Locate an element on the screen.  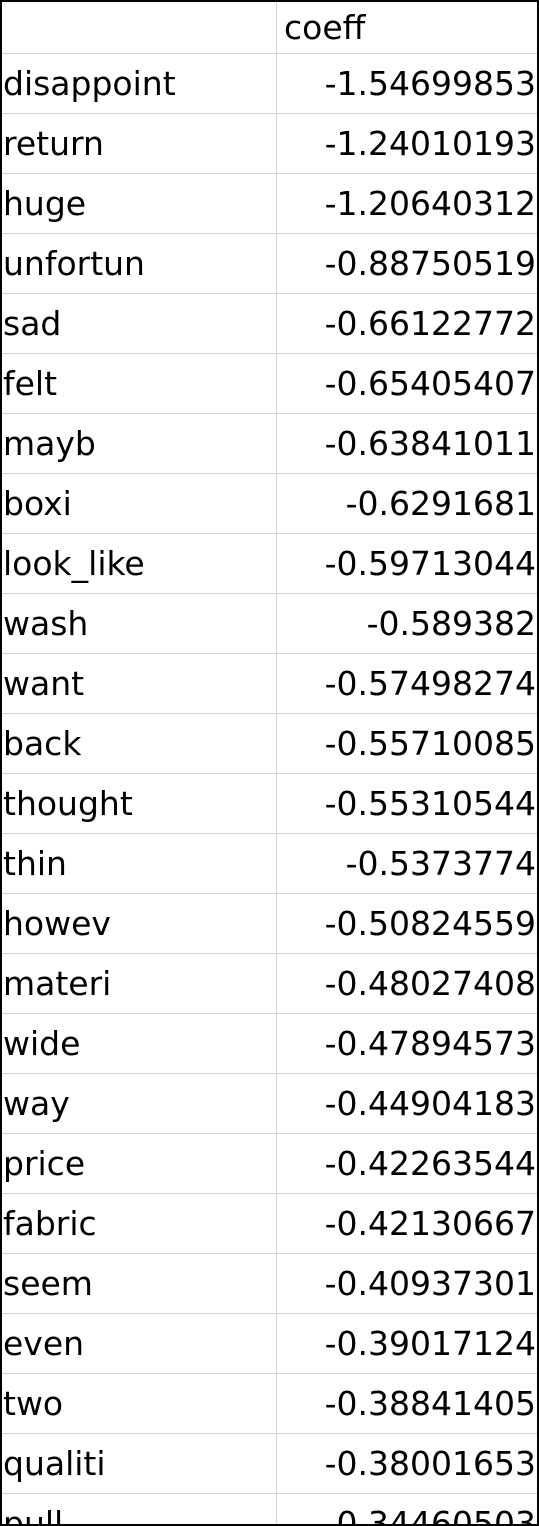
word-cell: qualiti is located at coordinates (139, 1463).